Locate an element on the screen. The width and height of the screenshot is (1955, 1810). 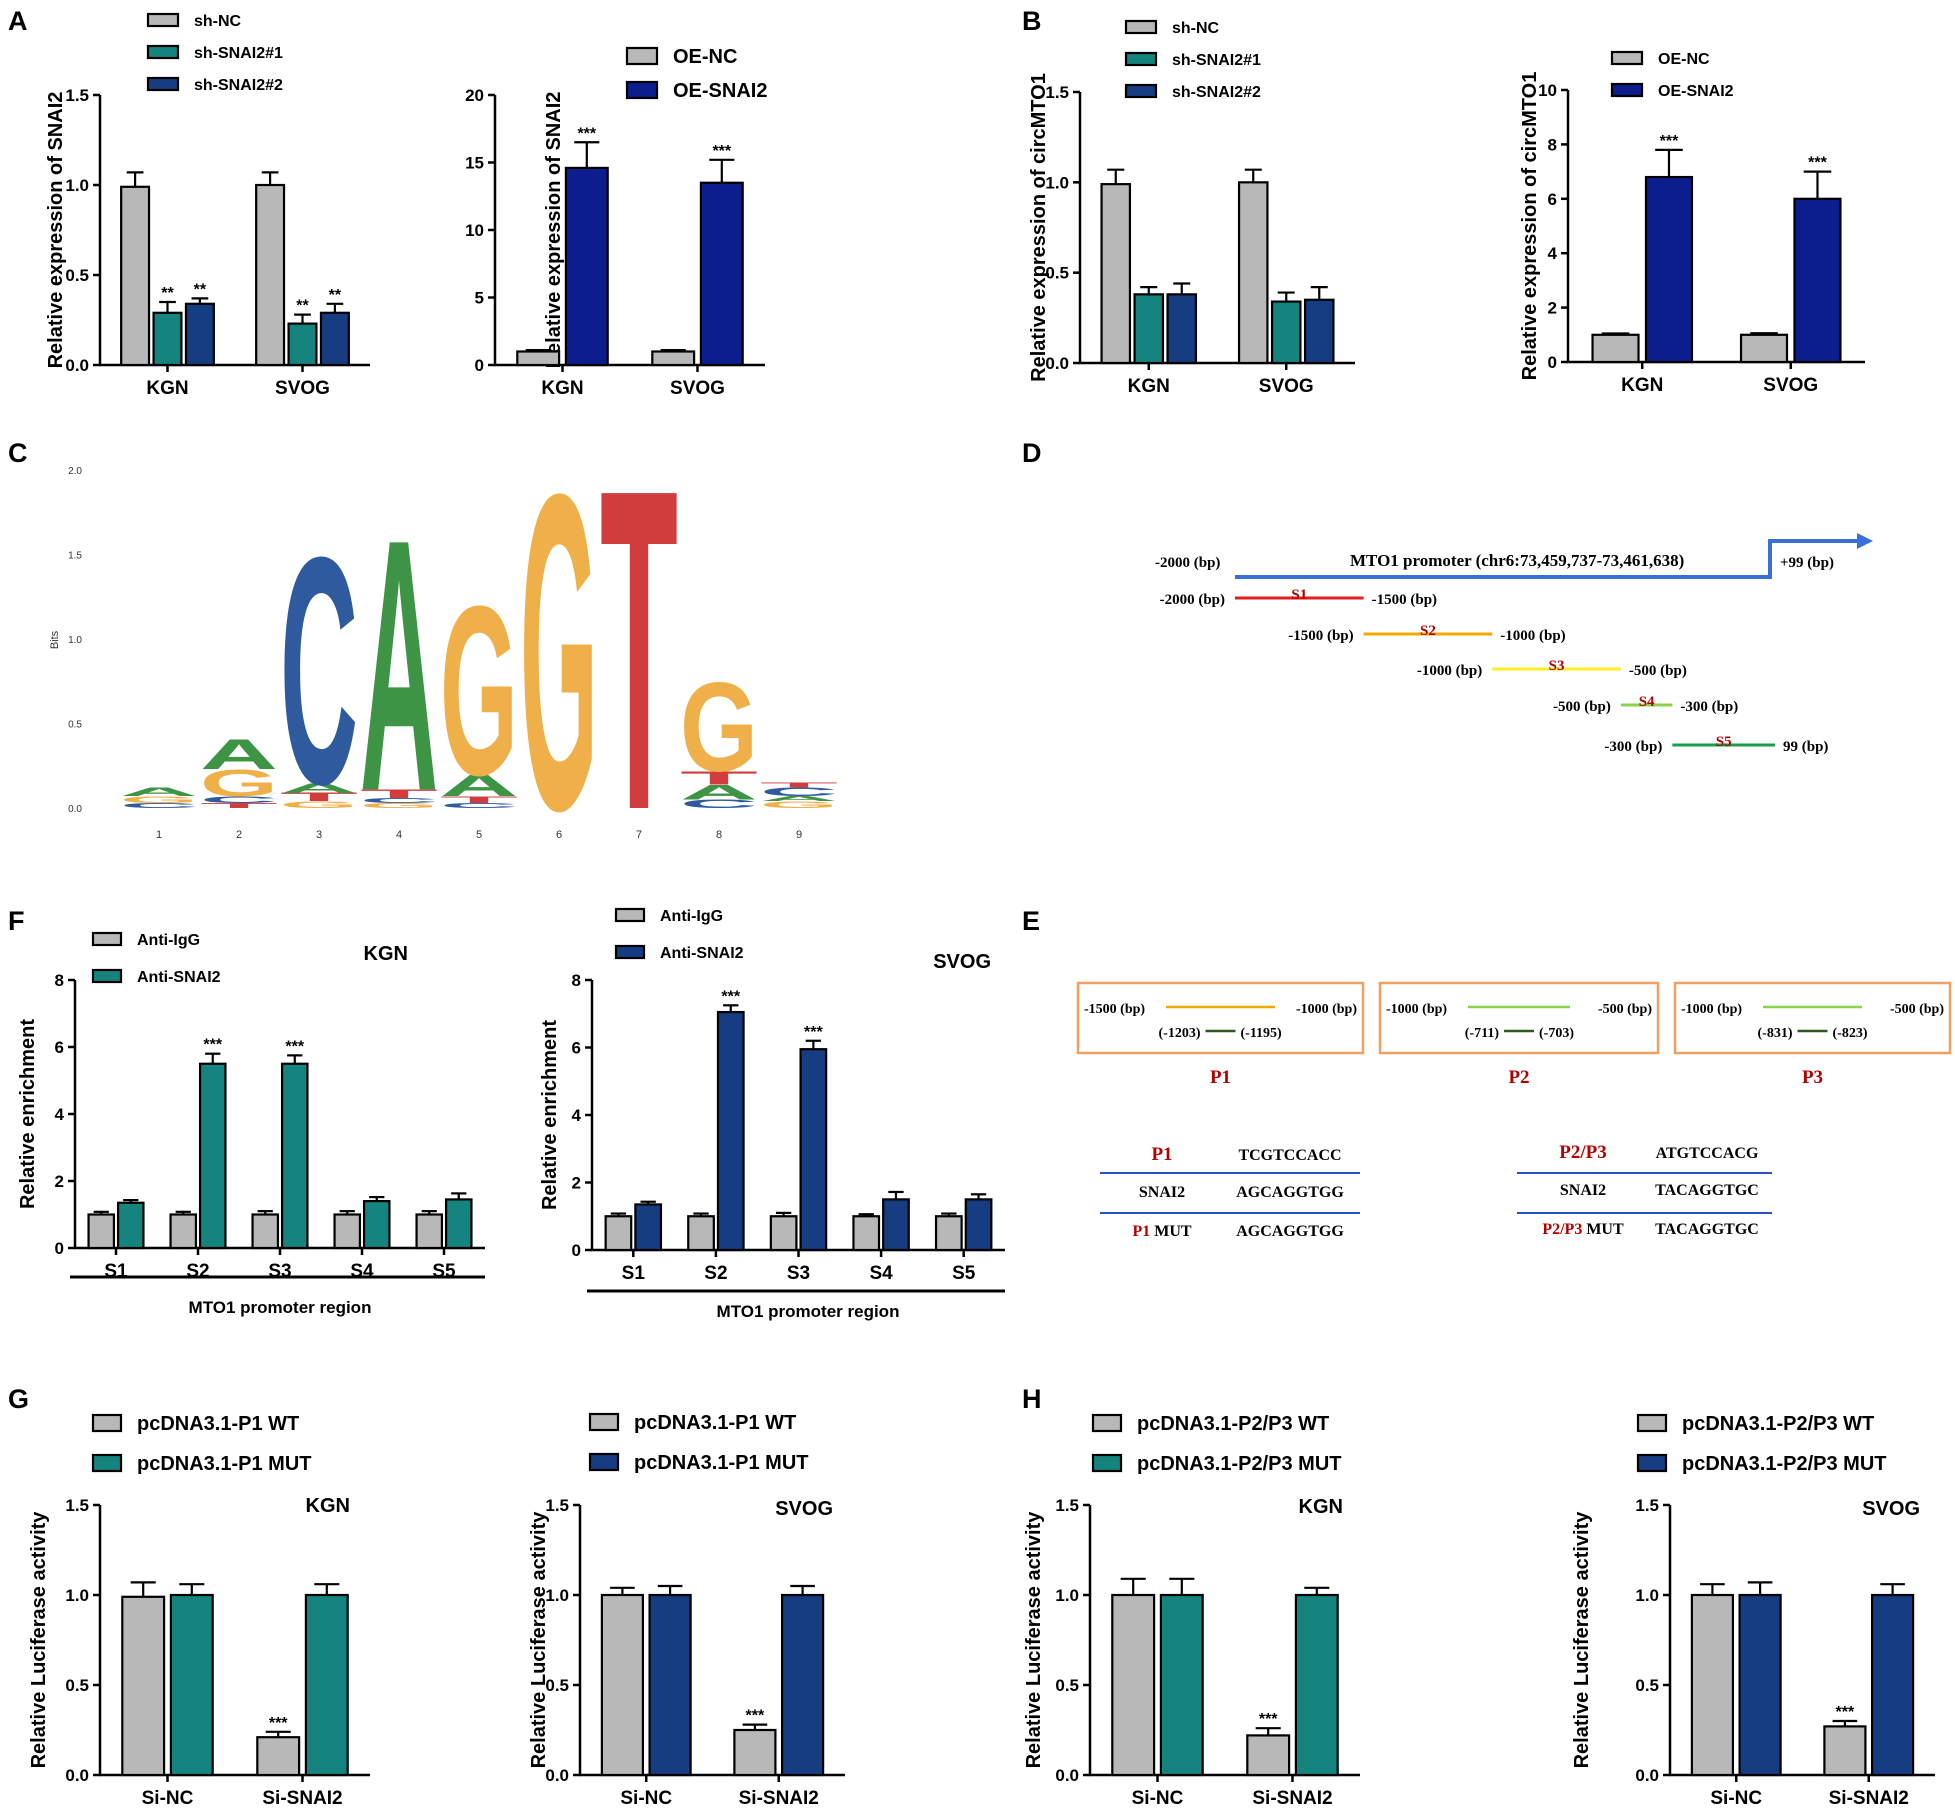
chart-title: SVOG is located at coordinates (962, 962).